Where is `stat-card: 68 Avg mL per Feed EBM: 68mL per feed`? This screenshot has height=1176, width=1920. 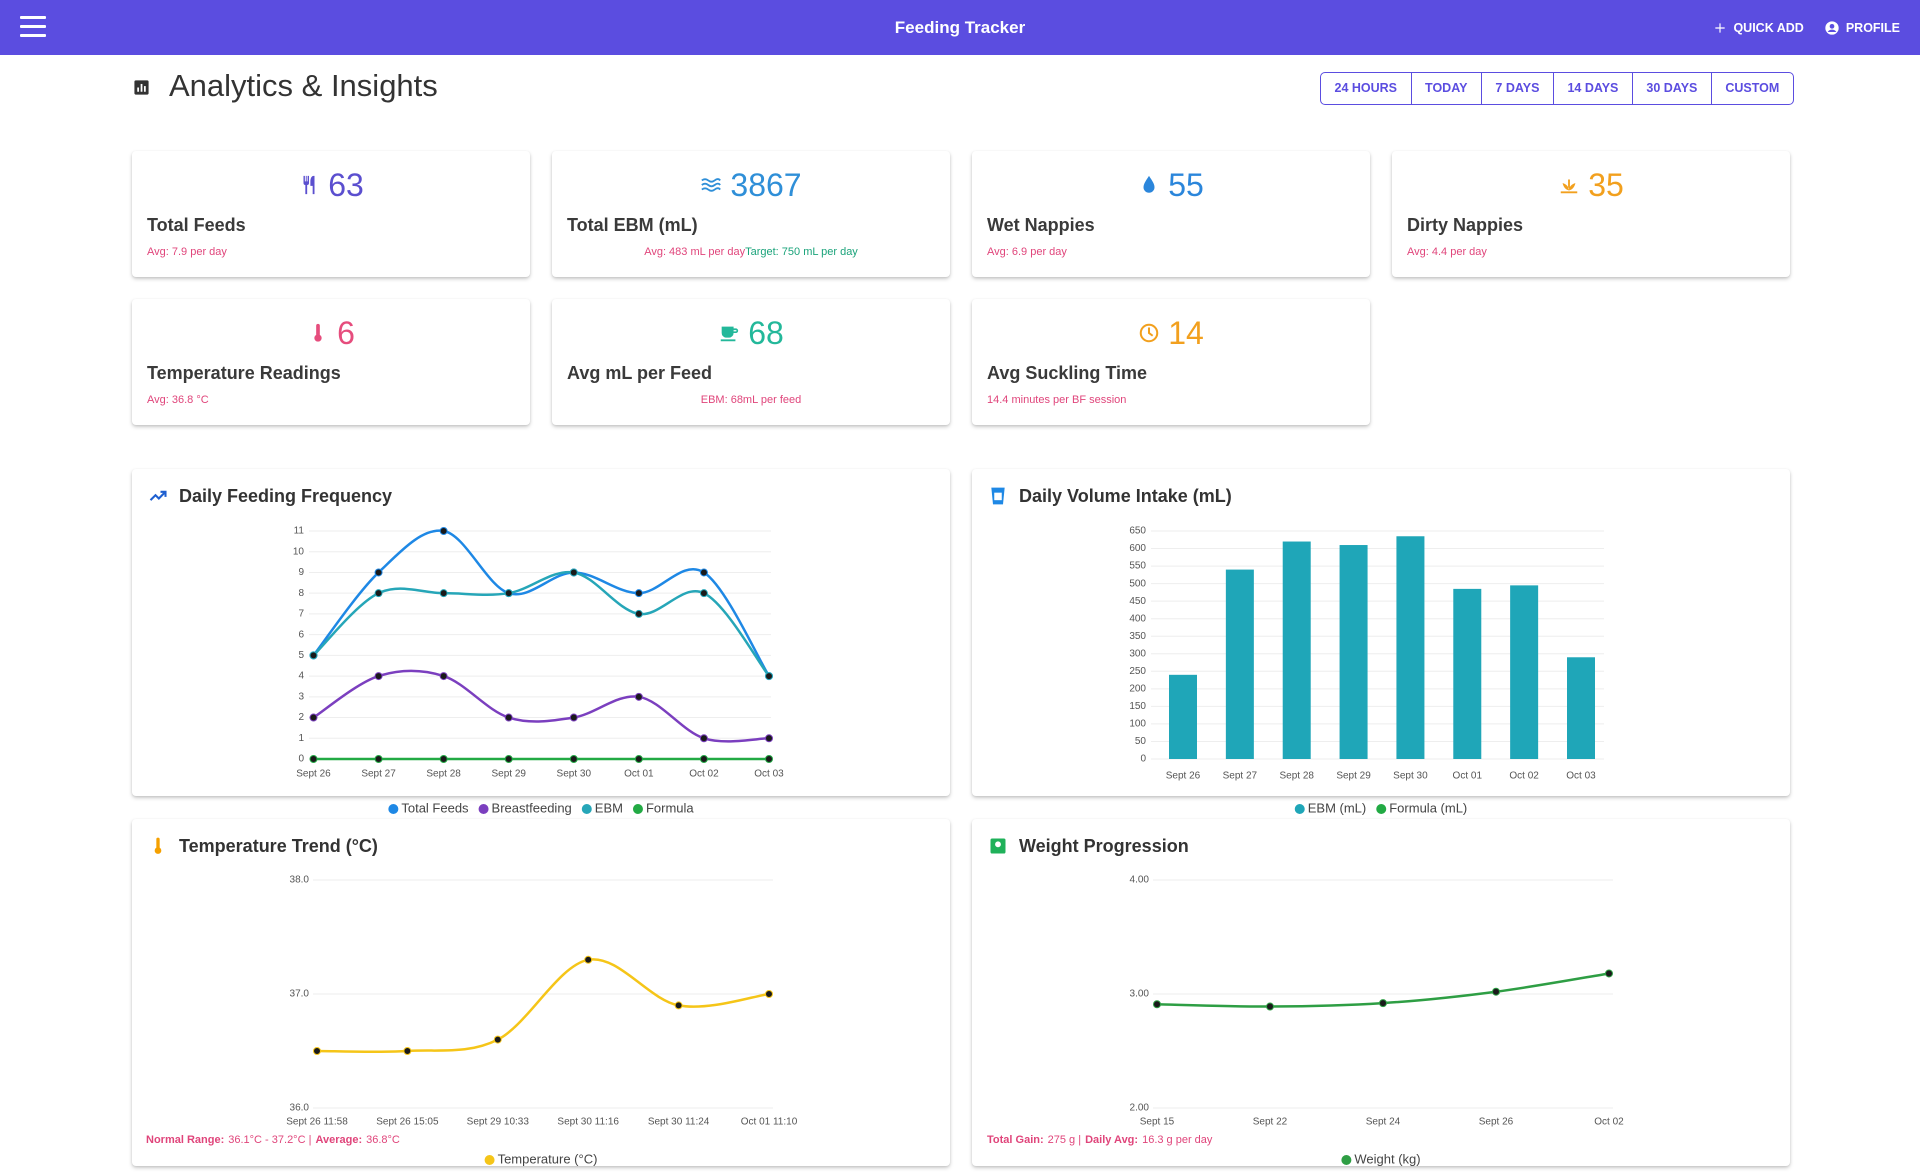
stat-card: 68 Avg mL per Feed EBM: 68mL per feed is located at coordinates (751, 362).